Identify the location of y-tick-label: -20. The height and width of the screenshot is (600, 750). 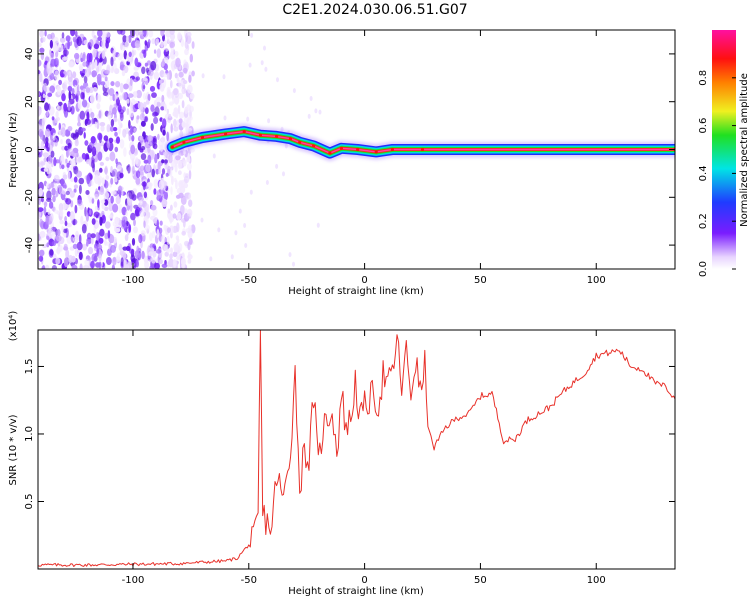
(29, 197).